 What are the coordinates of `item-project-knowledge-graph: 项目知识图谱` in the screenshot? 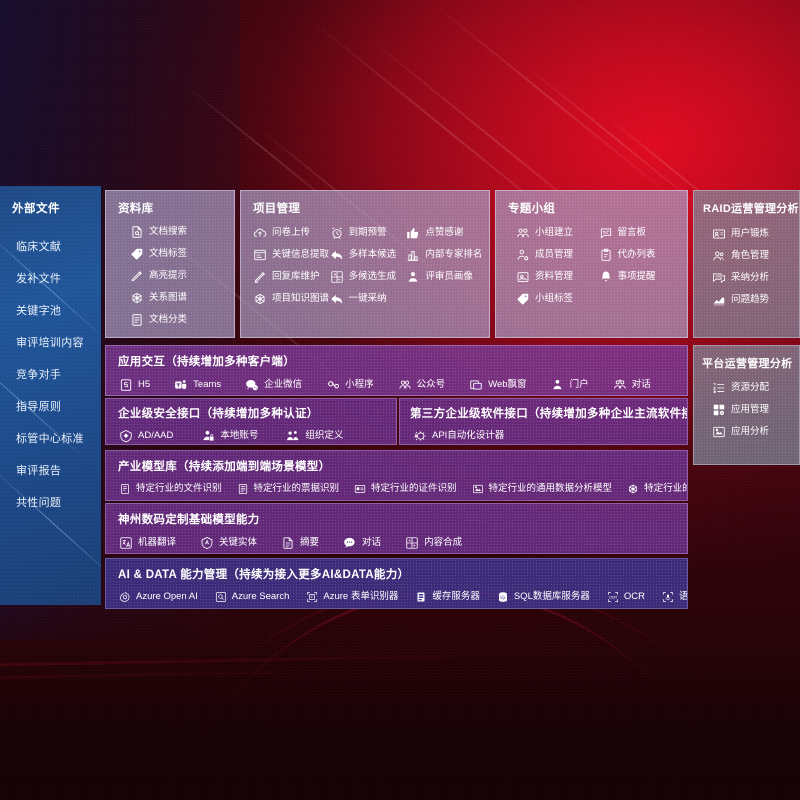 It's located at (290, 299).